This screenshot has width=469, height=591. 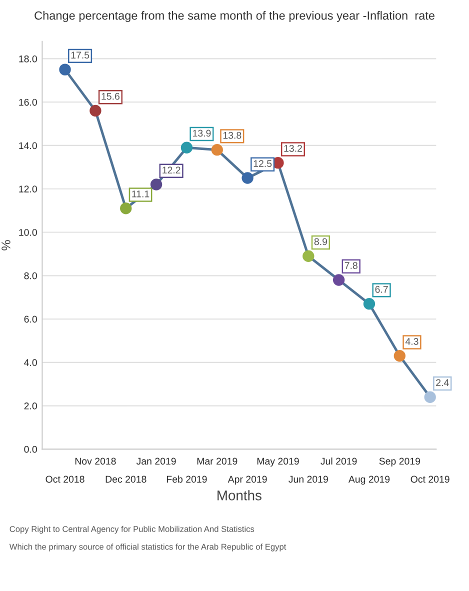 What do you see at coordinates (399, 462) in the screenshot?
I see `x-tick-label: Sep 2019` at bounding box center [399, 462].